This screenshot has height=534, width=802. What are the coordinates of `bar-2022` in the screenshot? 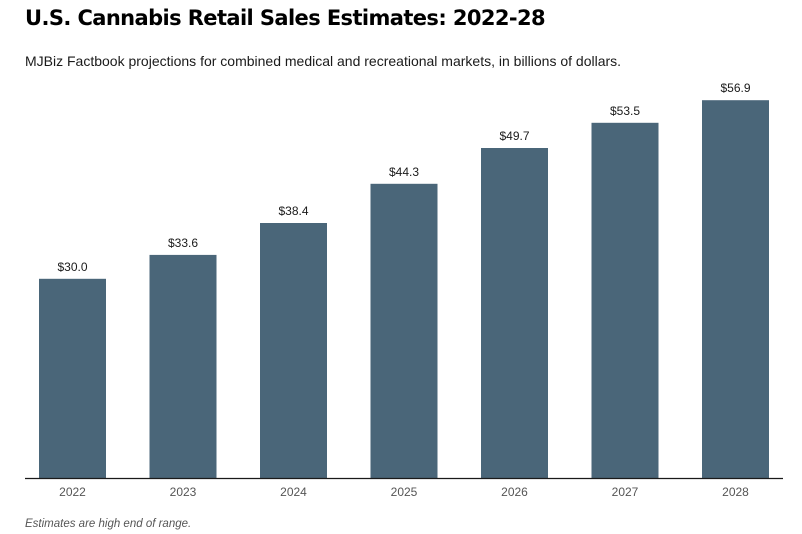 It's located at (72, 378).